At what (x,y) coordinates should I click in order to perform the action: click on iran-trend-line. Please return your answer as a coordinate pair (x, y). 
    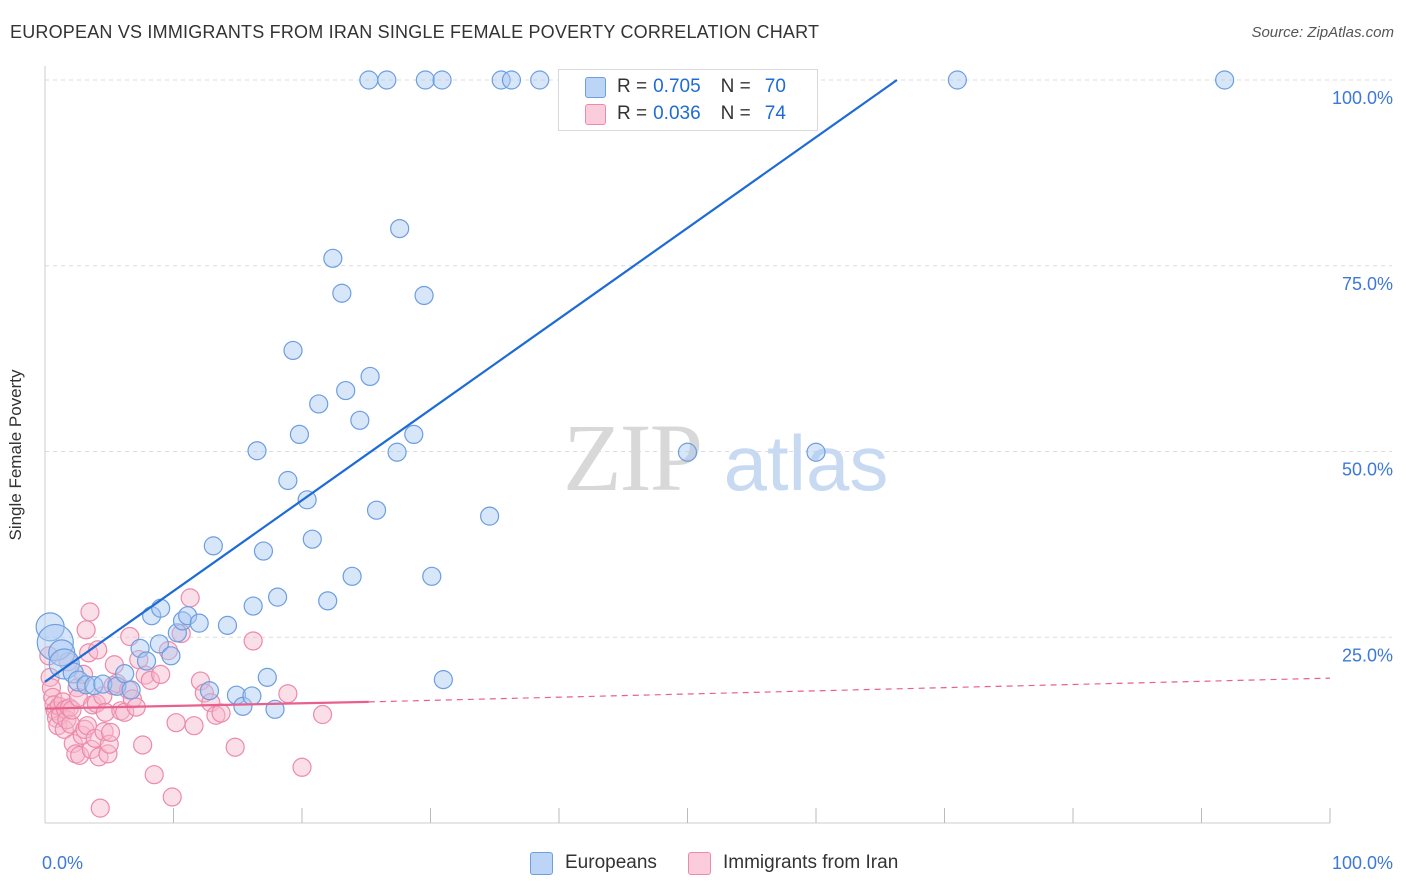
    Looking at the image, I should click on (206, 705).